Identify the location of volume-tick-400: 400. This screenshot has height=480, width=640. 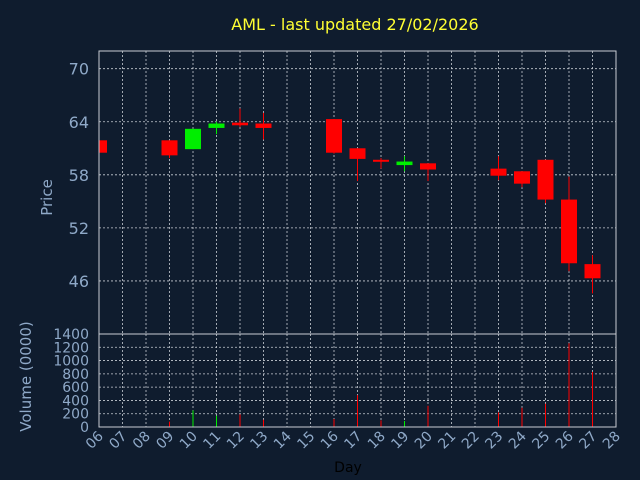
(75, 401).